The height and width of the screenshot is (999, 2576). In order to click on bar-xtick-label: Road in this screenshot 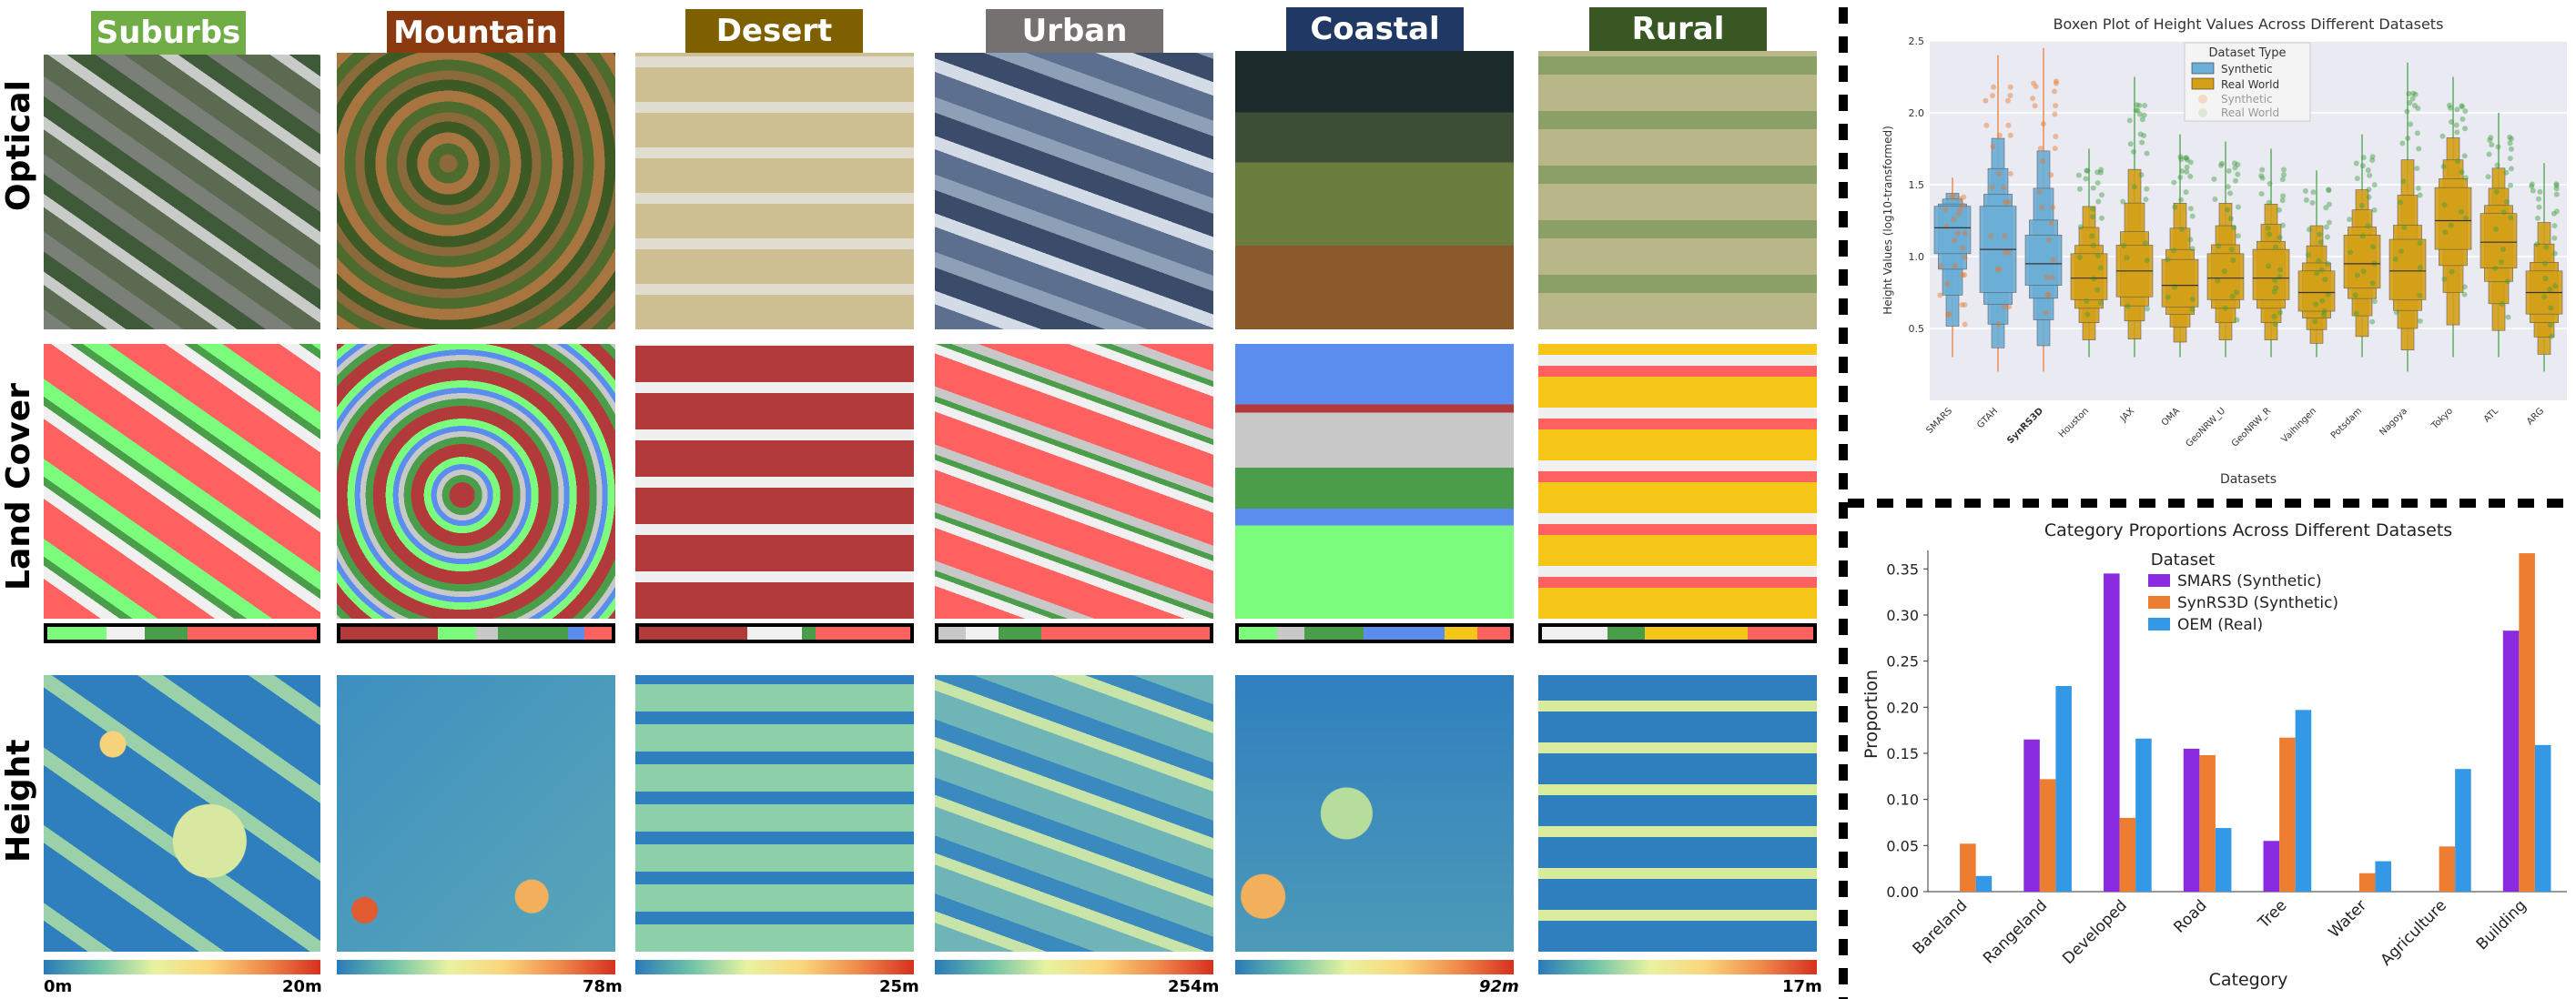, I will do `click(2190, 916)`.